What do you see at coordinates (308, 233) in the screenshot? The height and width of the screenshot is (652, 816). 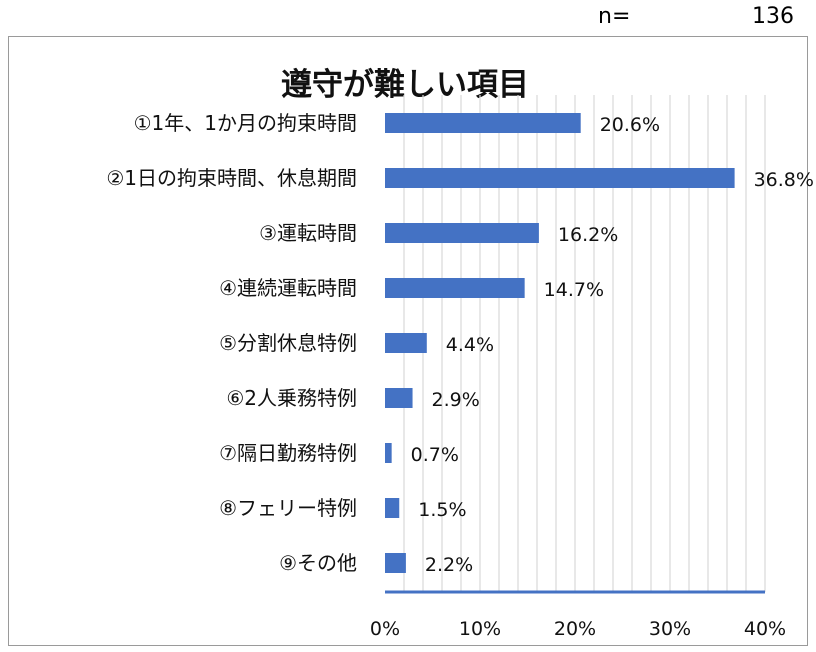 I see `category-label: ③運転時間` at bounding box center [308, 233].